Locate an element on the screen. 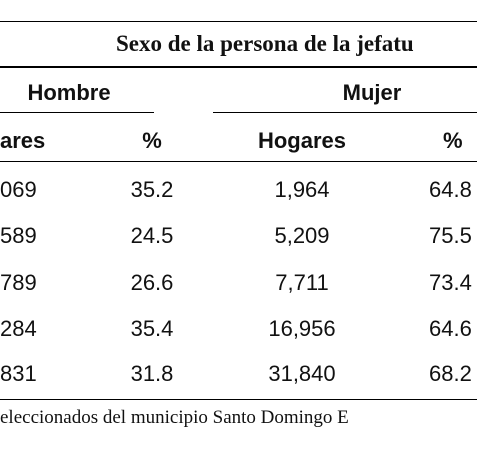  cell-male-percent: 24.5 is located at coordinates (152, 235).